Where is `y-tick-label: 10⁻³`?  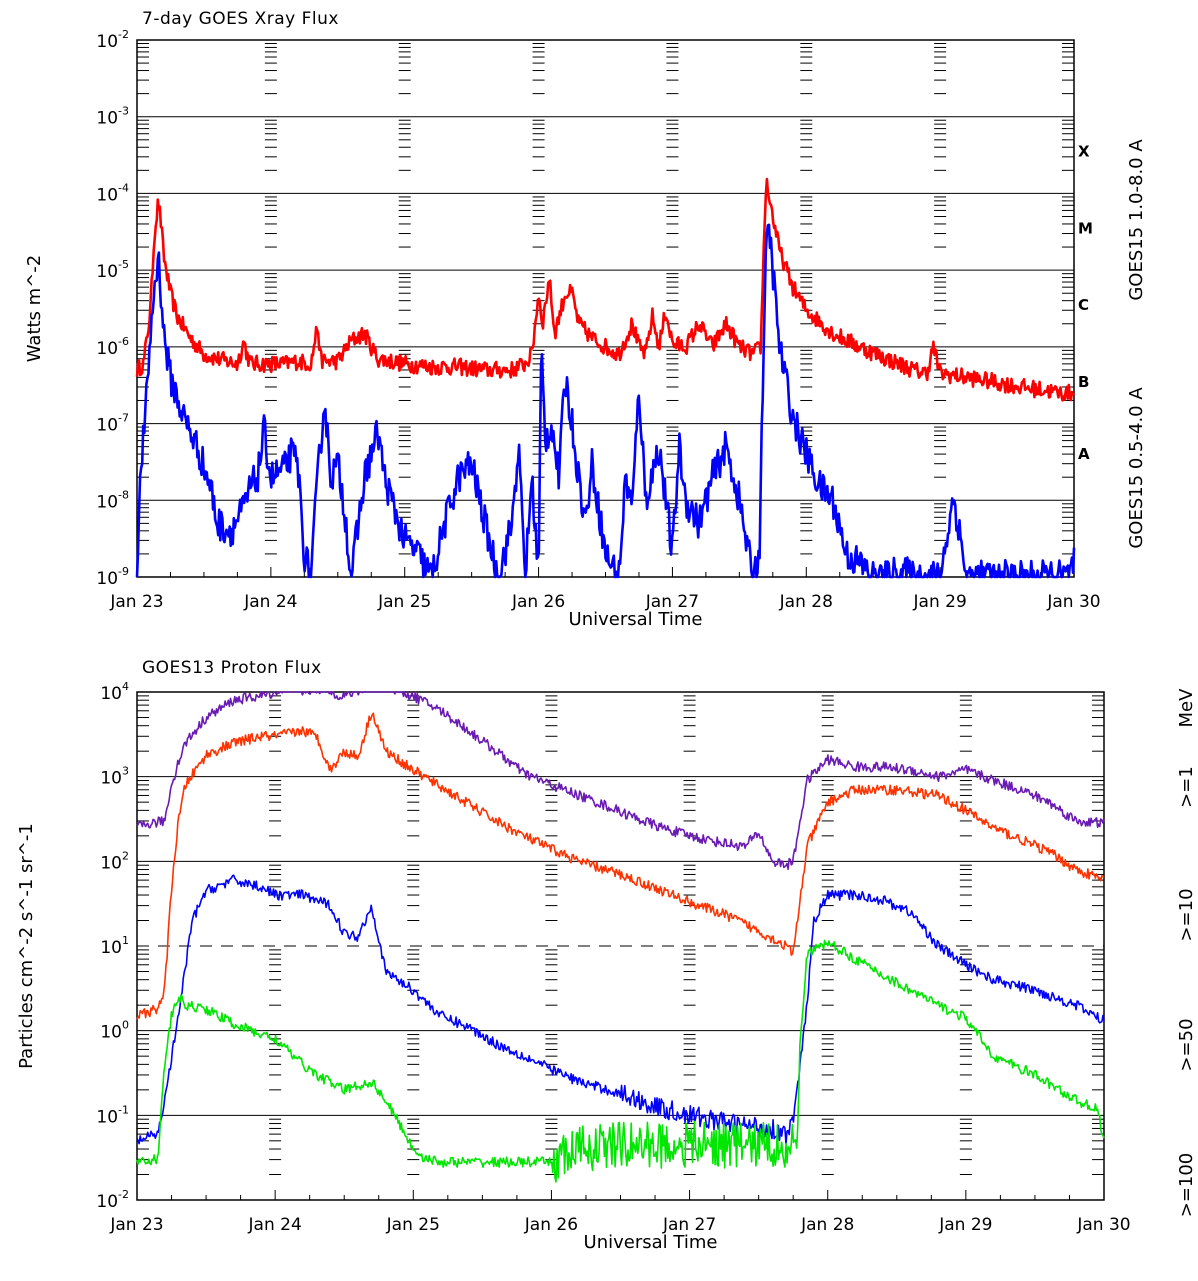
y-tick-label: 10⁻³ is located at coordinates (112, 117).